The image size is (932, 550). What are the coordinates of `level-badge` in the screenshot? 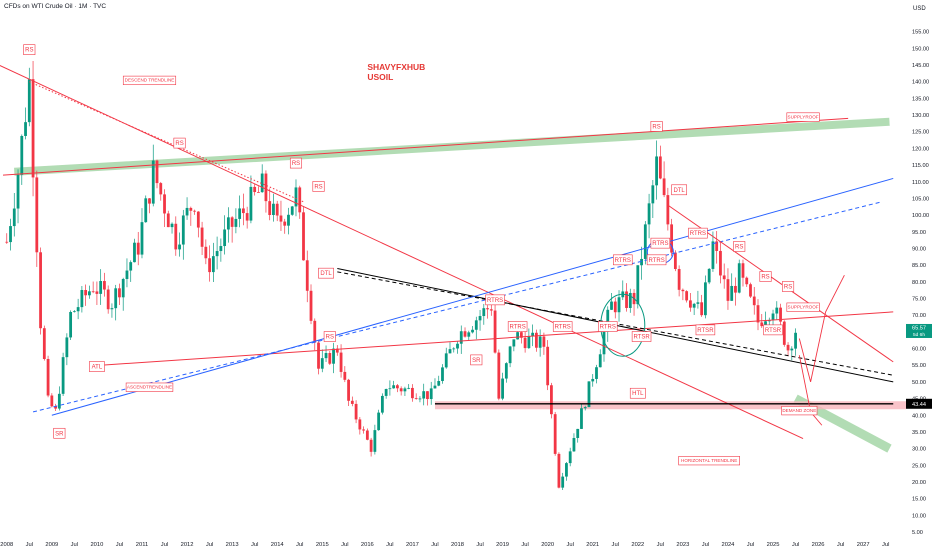 It's located at (919, 403).